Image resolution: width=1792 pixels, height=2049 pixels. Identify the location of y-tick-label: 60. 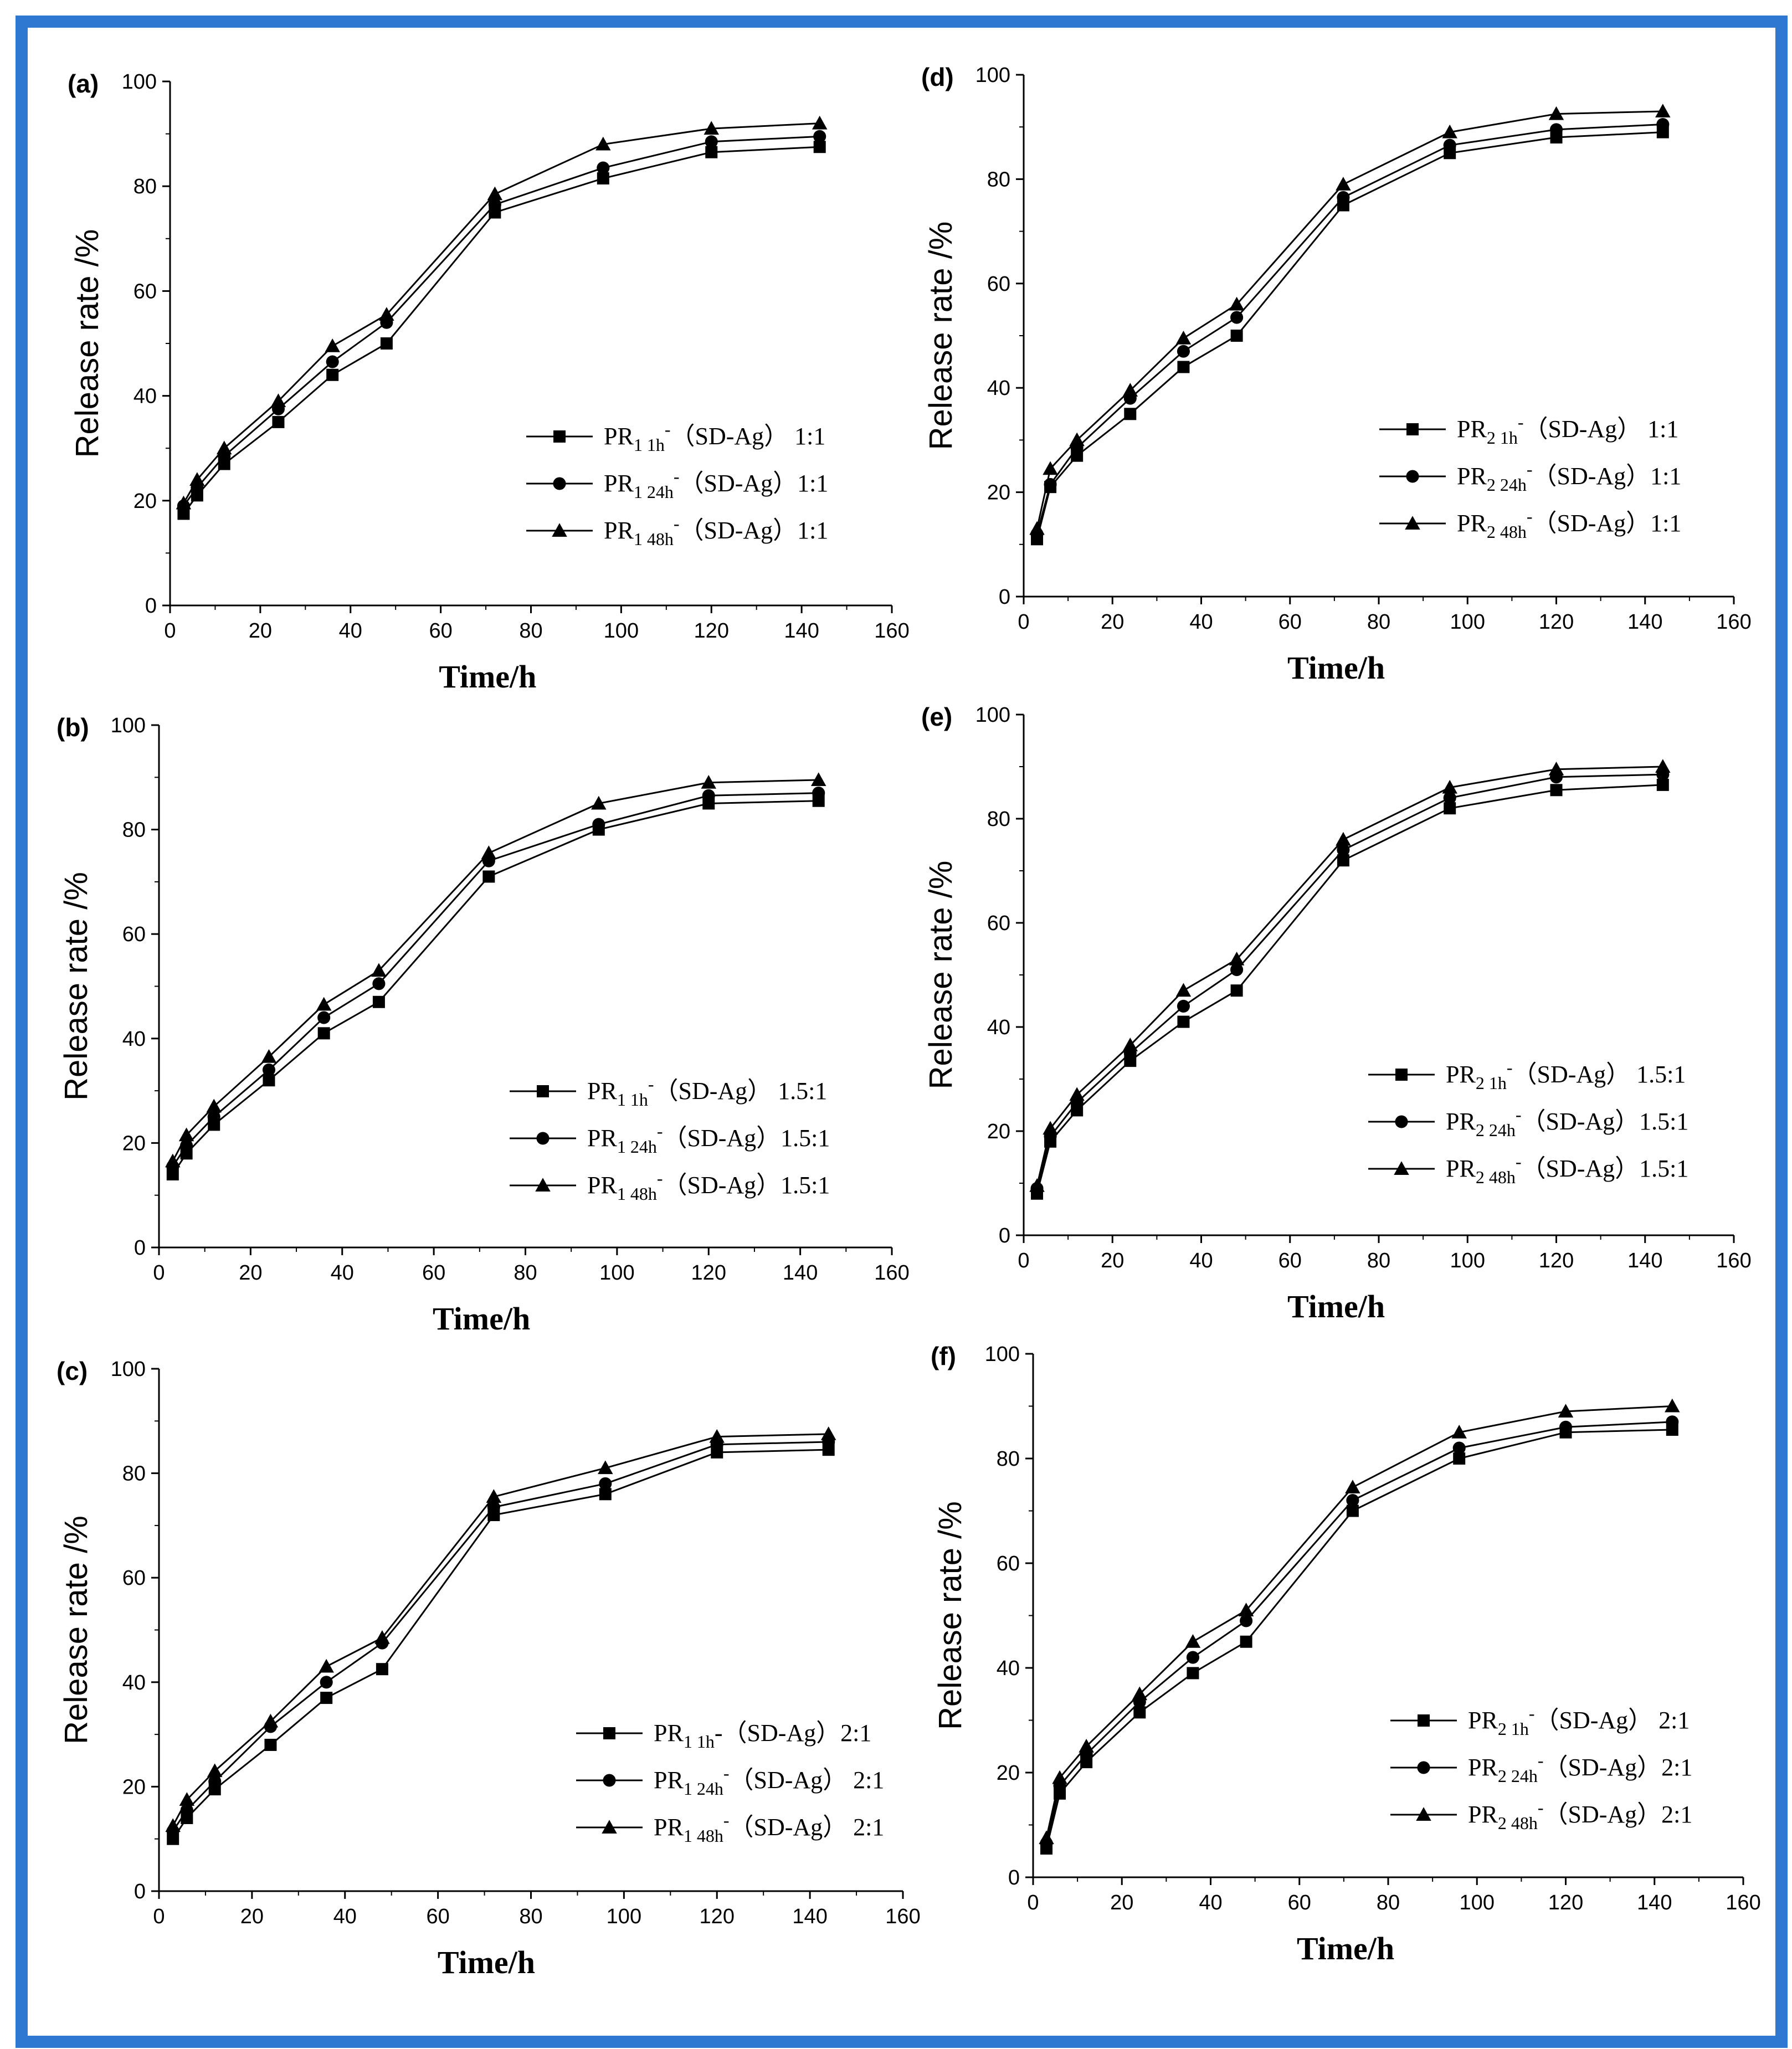
(1009, 1563).